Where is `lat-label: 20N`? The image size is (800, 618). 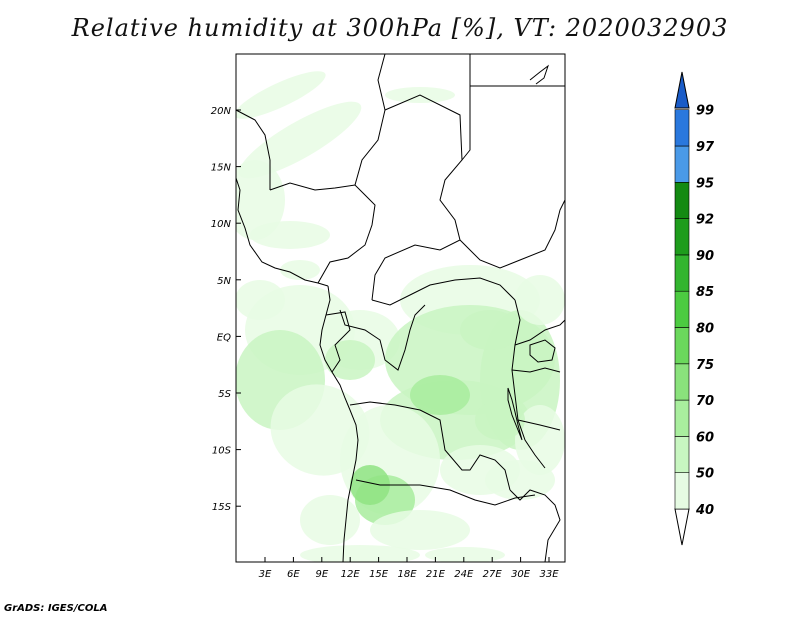 lat-label: 20N is located at coordinates (221, 111).